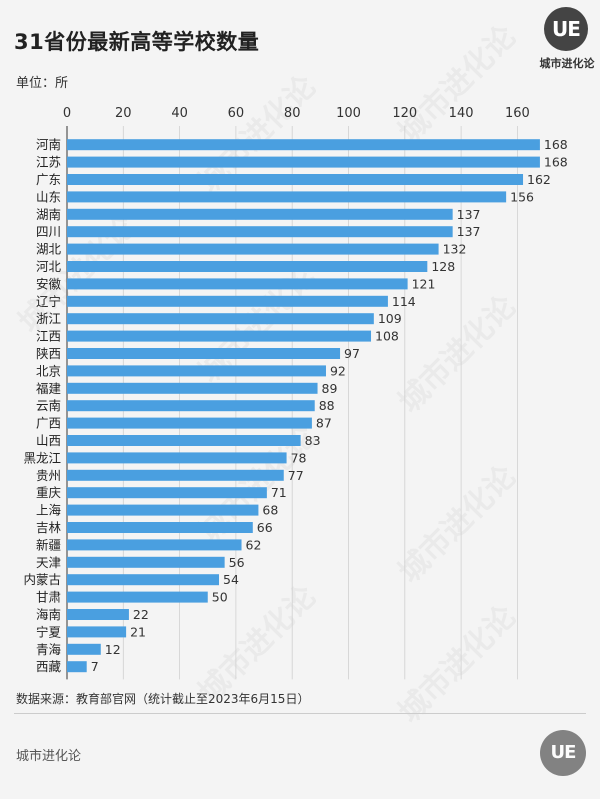 The height and width of the screenshot is (799, 600). I want to click on data-label: 162, so click(539, 179).